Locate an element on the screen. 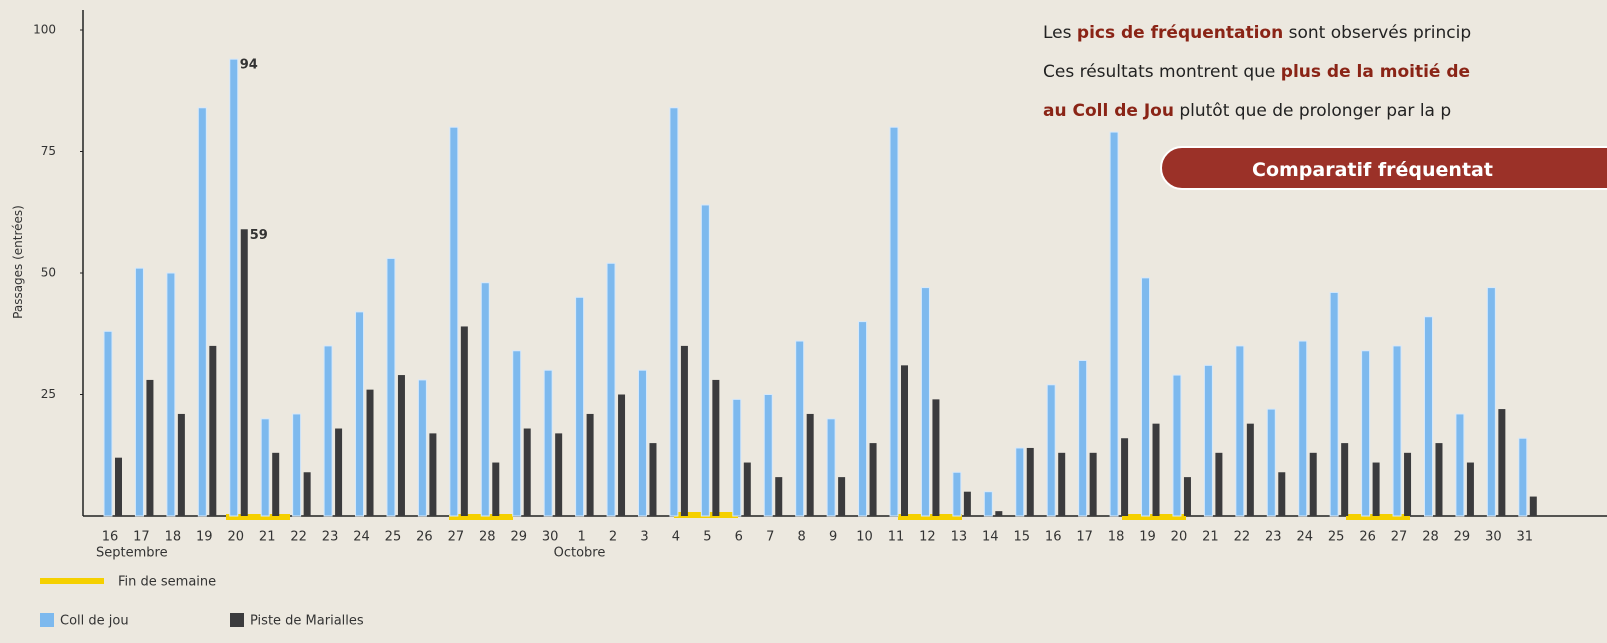  y-tick-label: 100 is located at coordinates (44, 30).